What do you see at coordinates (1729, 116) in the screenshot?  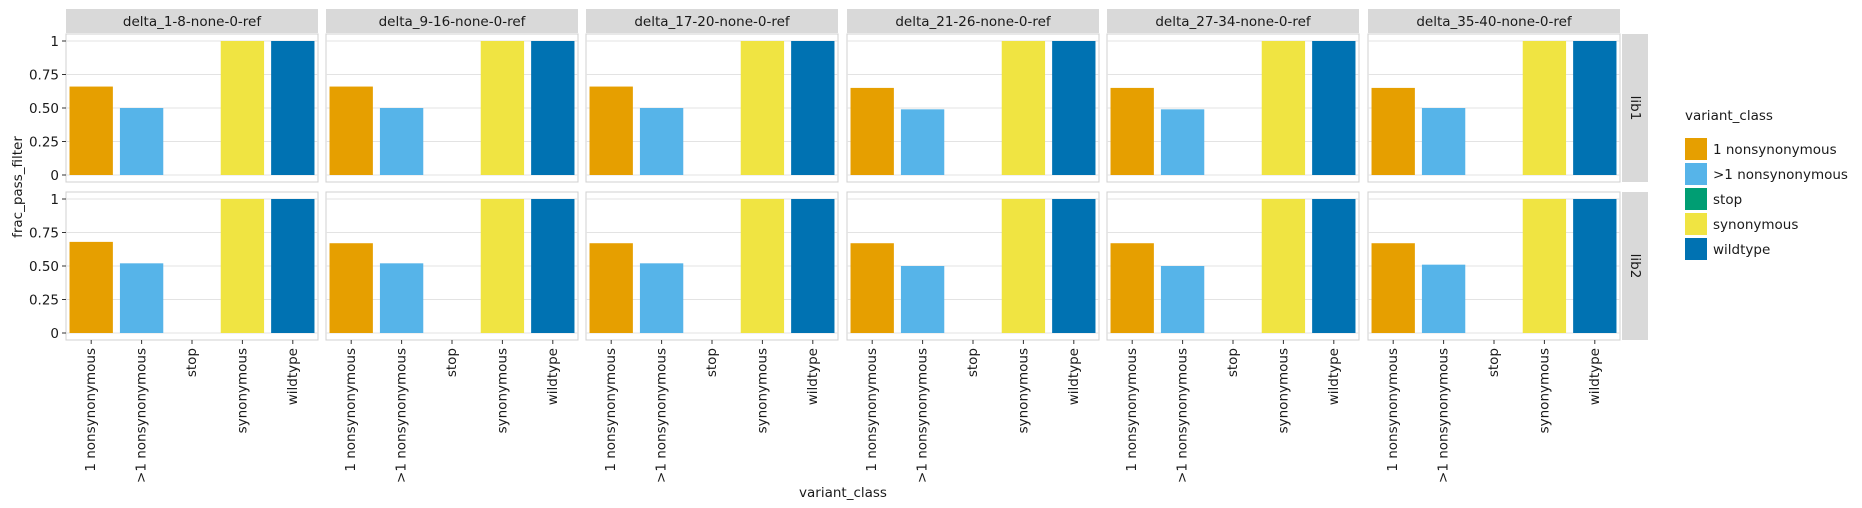 I see `legend-title: variant_class` at bounding box center [1729, 116].